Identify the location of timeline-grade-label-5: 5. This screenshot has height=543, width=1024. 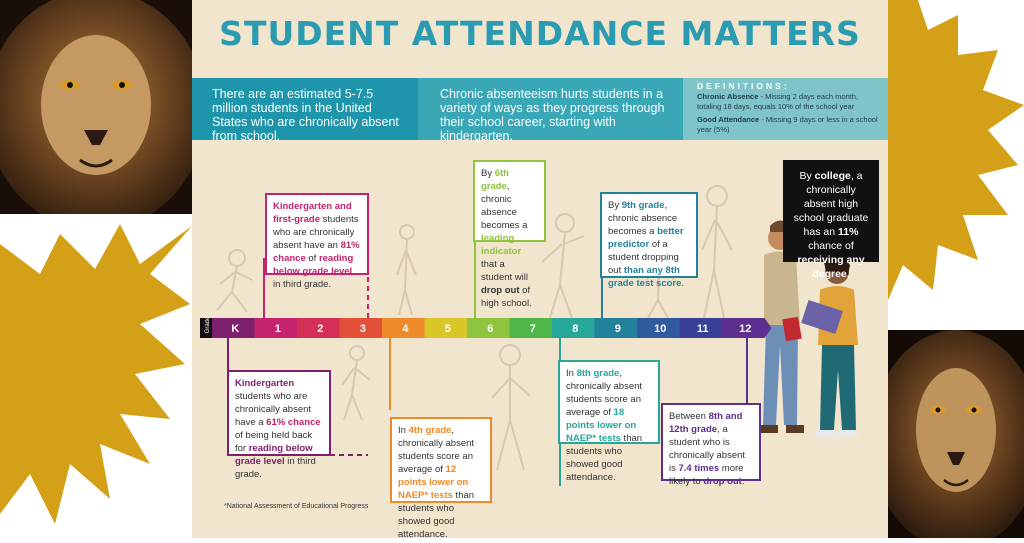
(448, 329).